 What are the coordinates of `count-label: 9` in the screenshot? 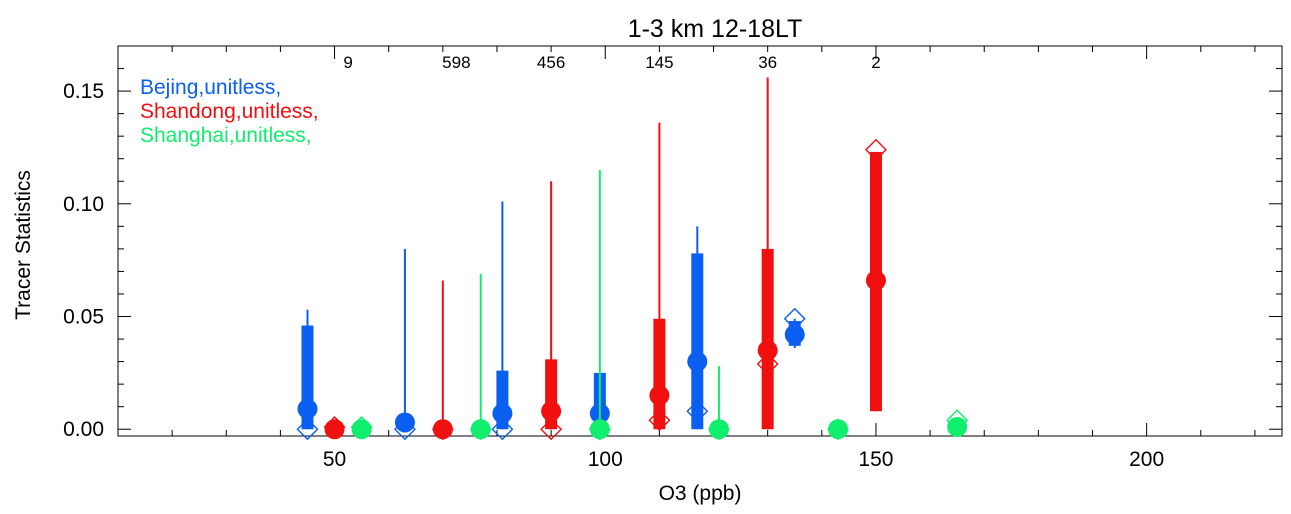 It's located at (347, 62).